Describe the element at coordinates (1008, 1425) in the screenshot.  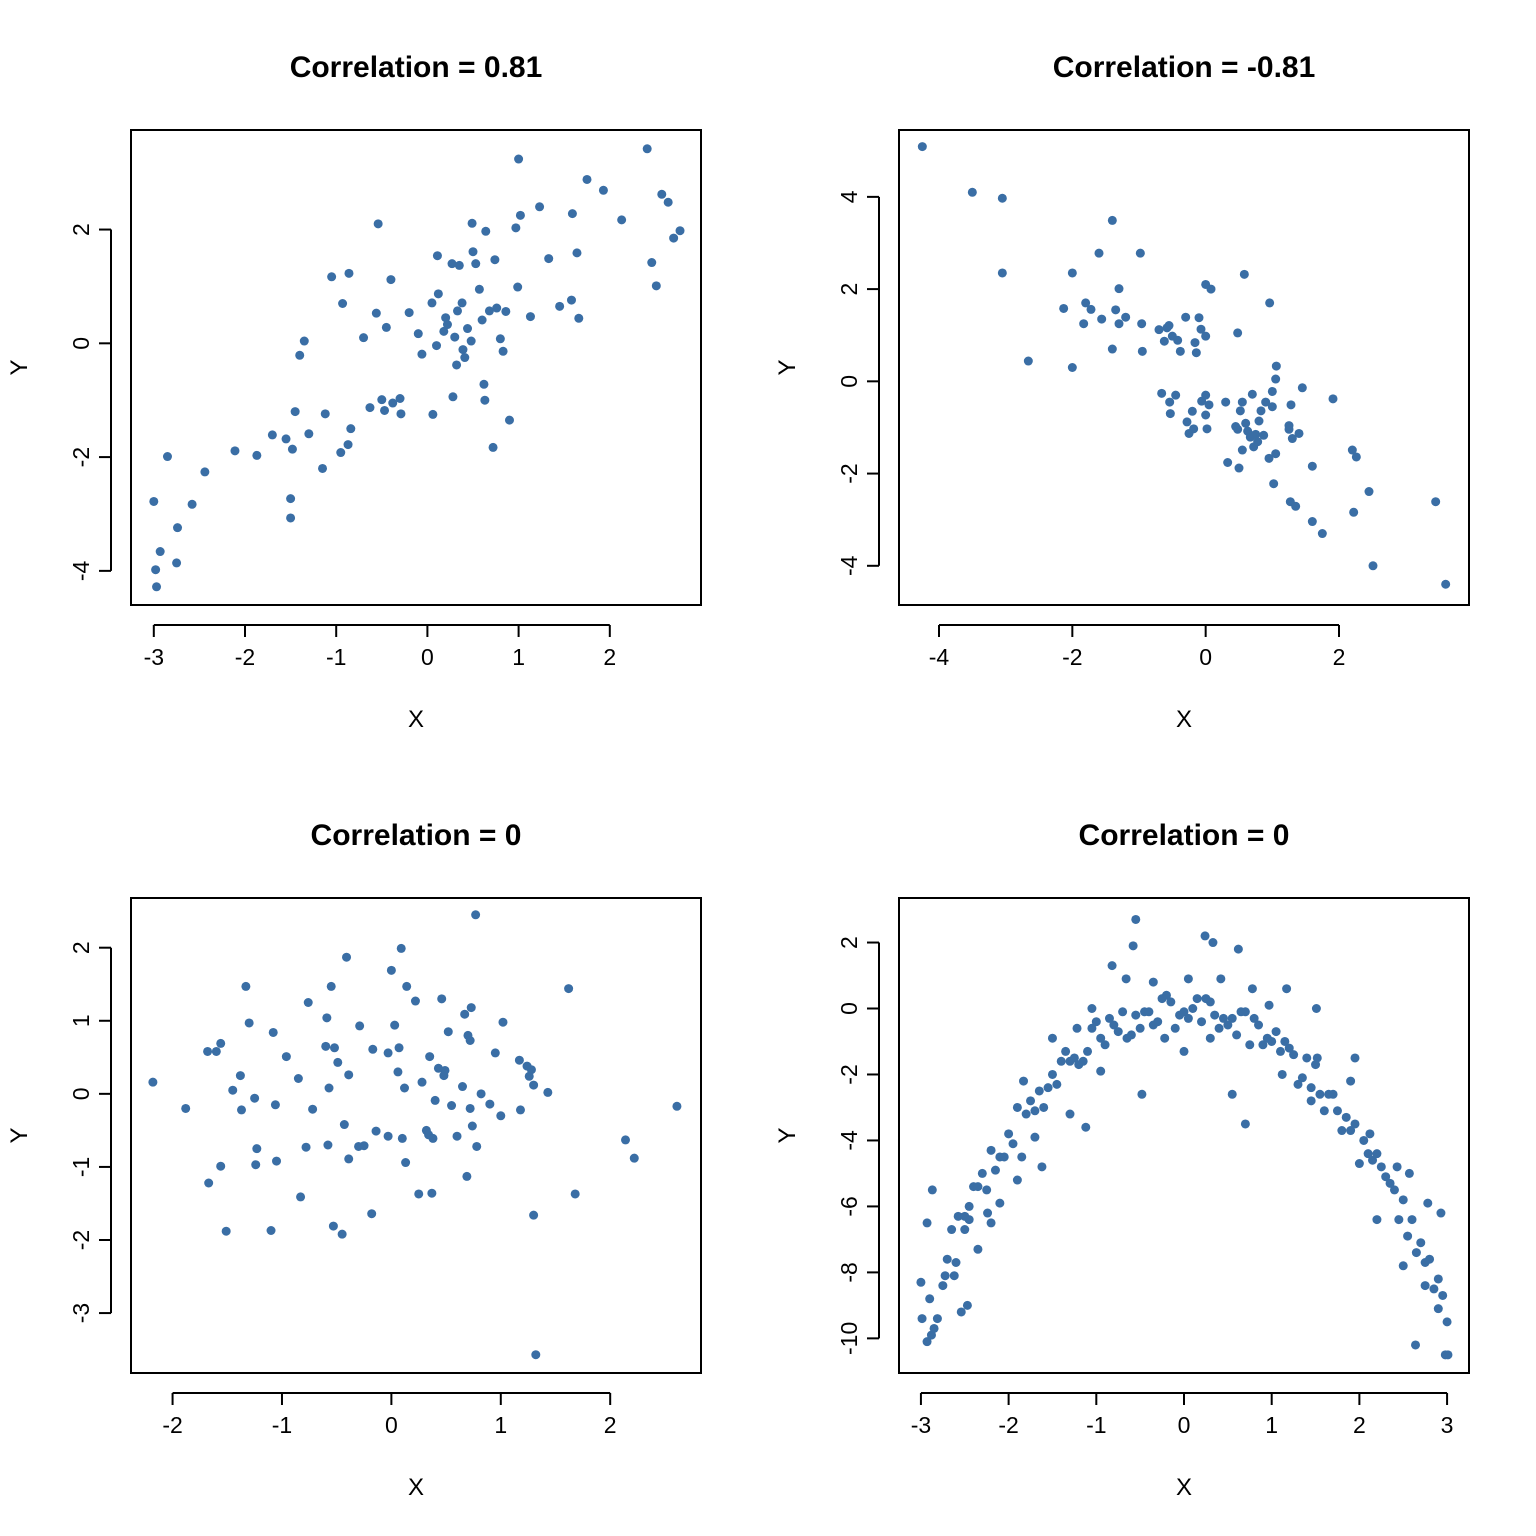
I see `x-tick-label: -2` at that location.